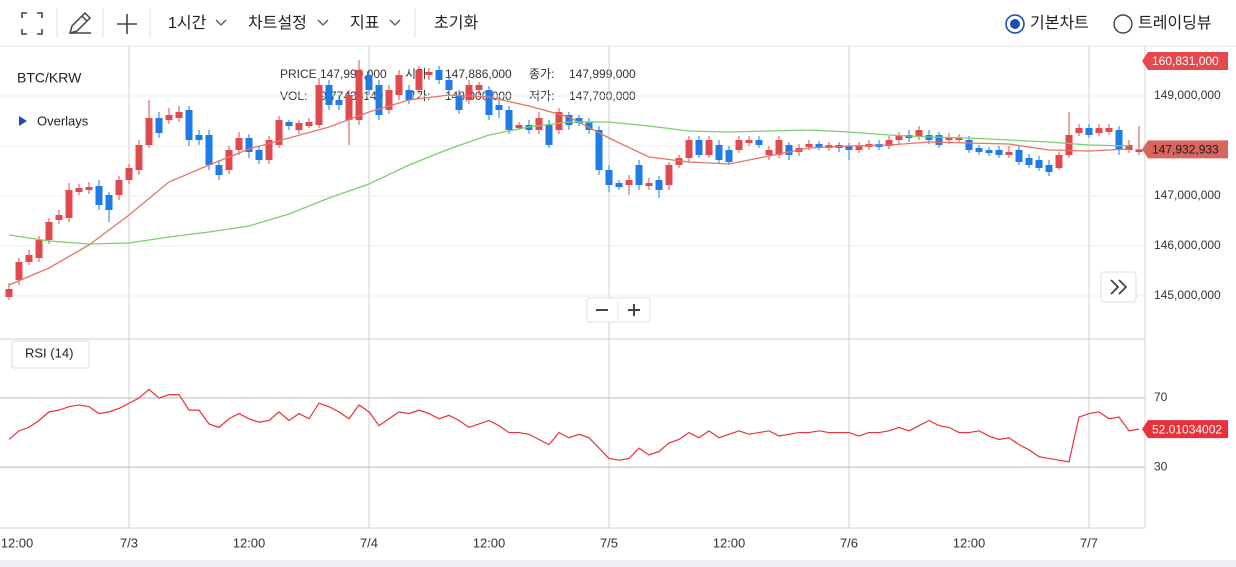 This screenshot has height=567, width=1236. What do you see at coordinates (23, 121) in the screenshot?
I see `overlays-toggle-icon` at bounding box center [23, 121].